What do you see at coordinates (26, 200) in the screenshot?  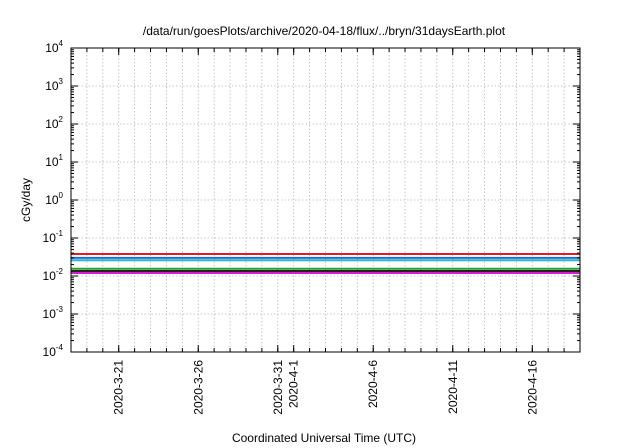 I see `y-axis-label: cGy/day` at bounding box center [26, 200].